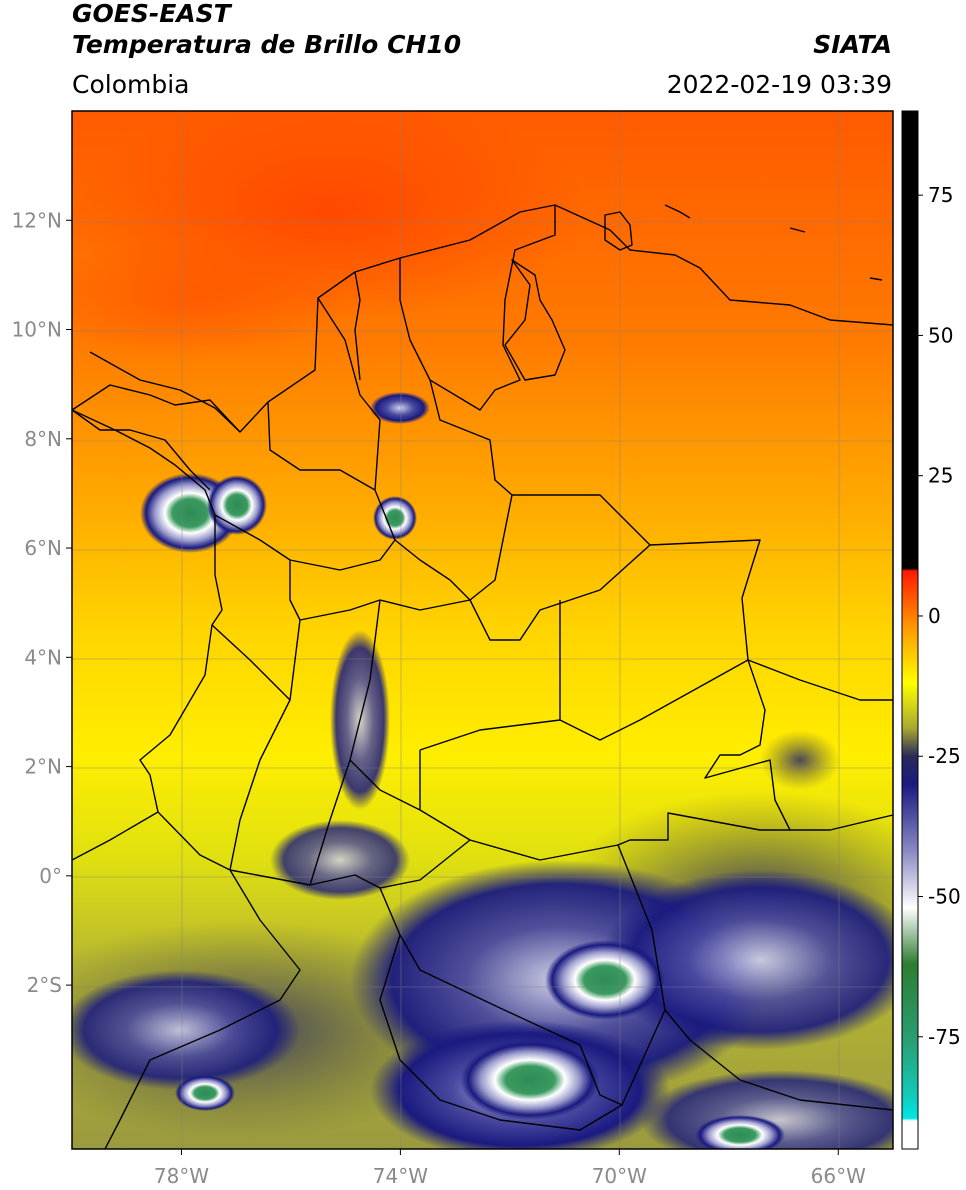 The image size is (966, 1190). Describe the element at coordinates (131, 84) in the screenshot. I see `region-label: Colombia` at that location.